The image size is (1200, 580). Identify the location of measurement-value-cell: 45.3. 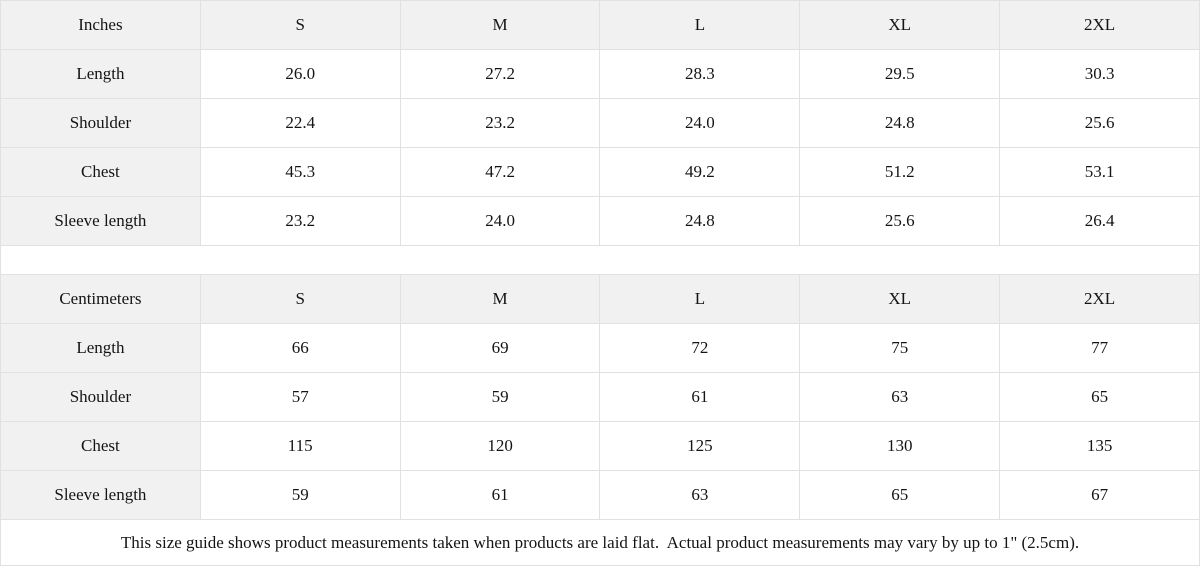
(300, 172).